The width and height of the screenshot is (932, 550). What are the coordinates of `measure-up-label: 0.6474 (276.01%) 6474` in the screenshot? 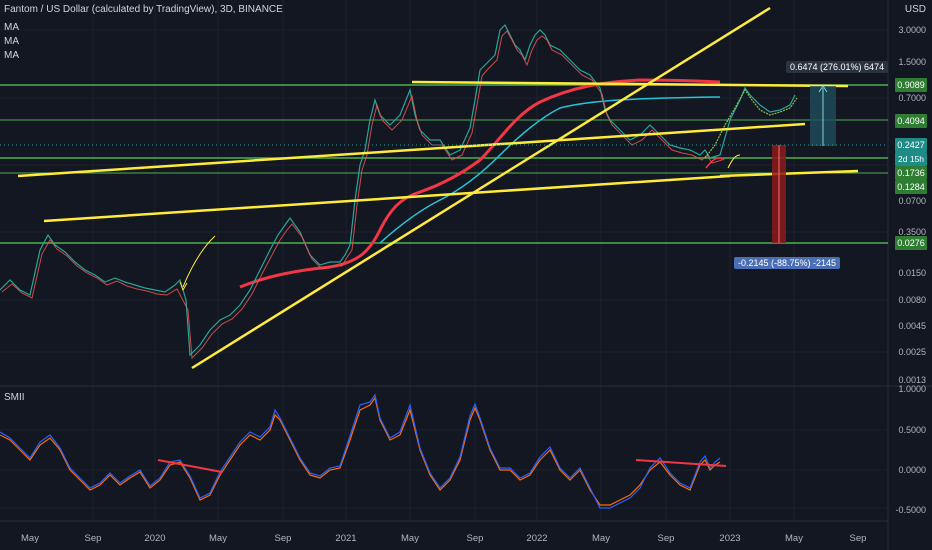 It's located at (837, 67).